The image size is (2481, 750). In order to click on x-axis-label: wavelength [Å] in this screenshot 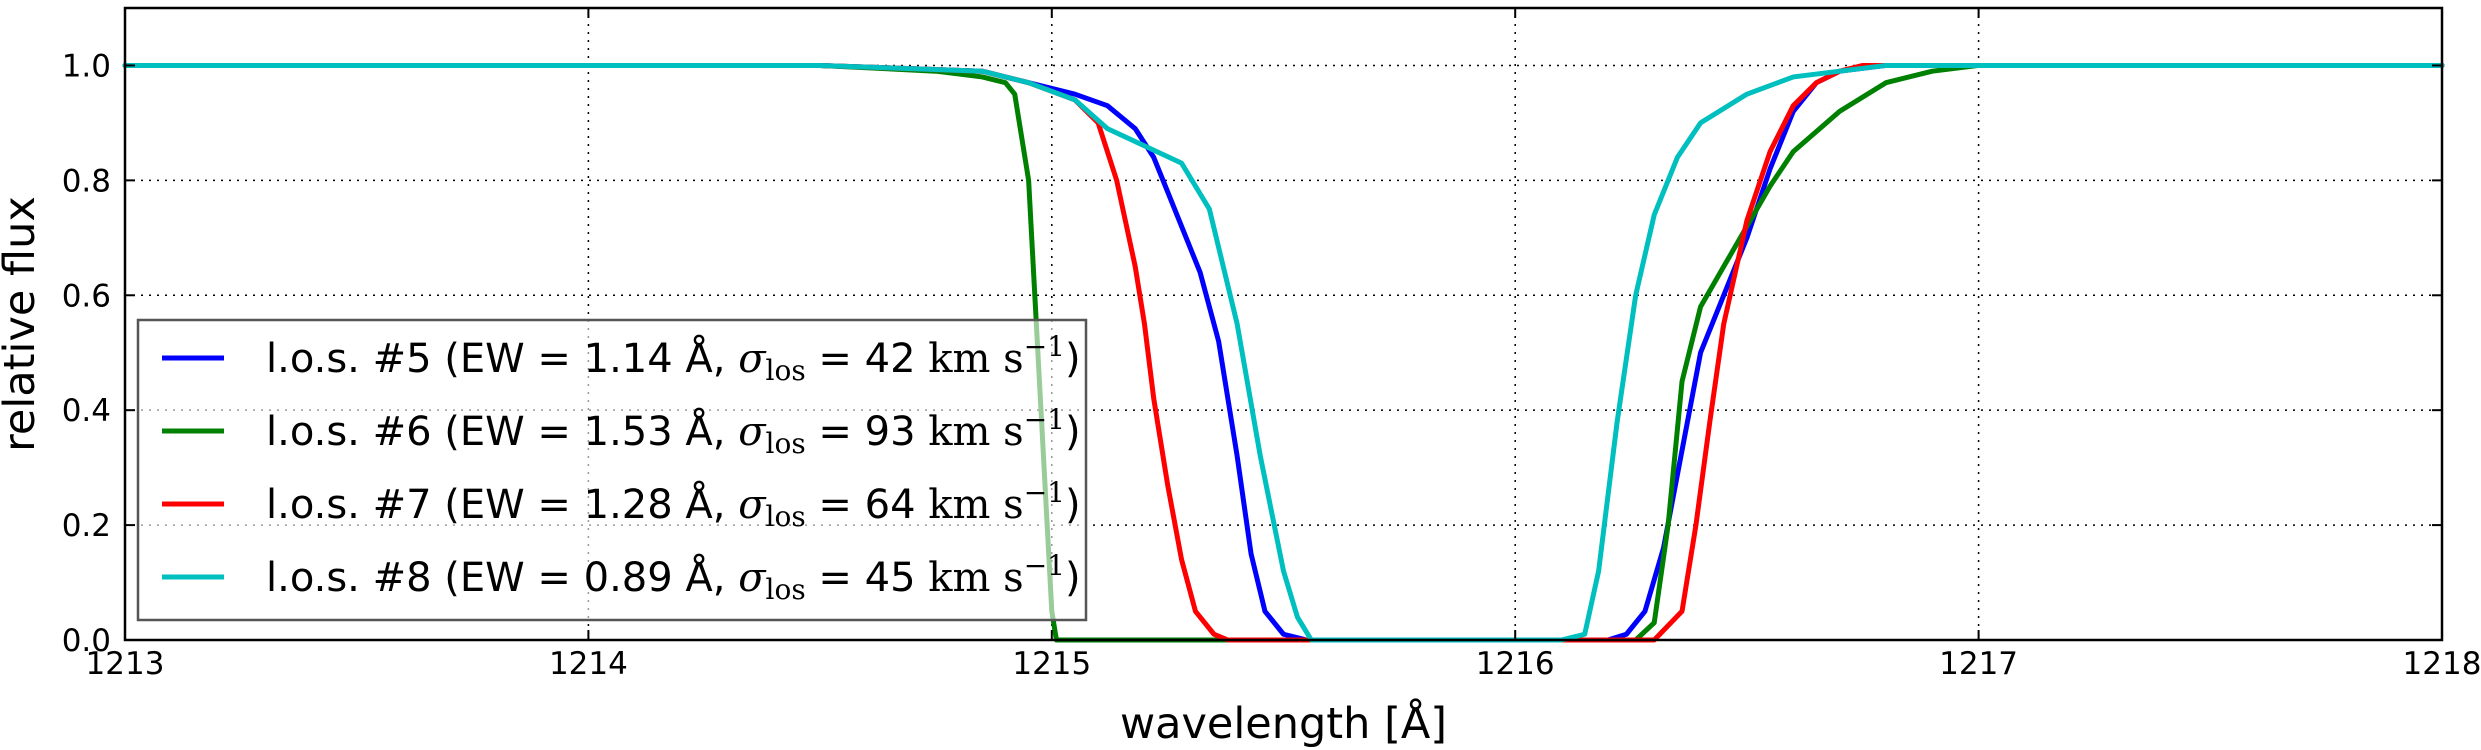, I will do `click(1283, 723)`.